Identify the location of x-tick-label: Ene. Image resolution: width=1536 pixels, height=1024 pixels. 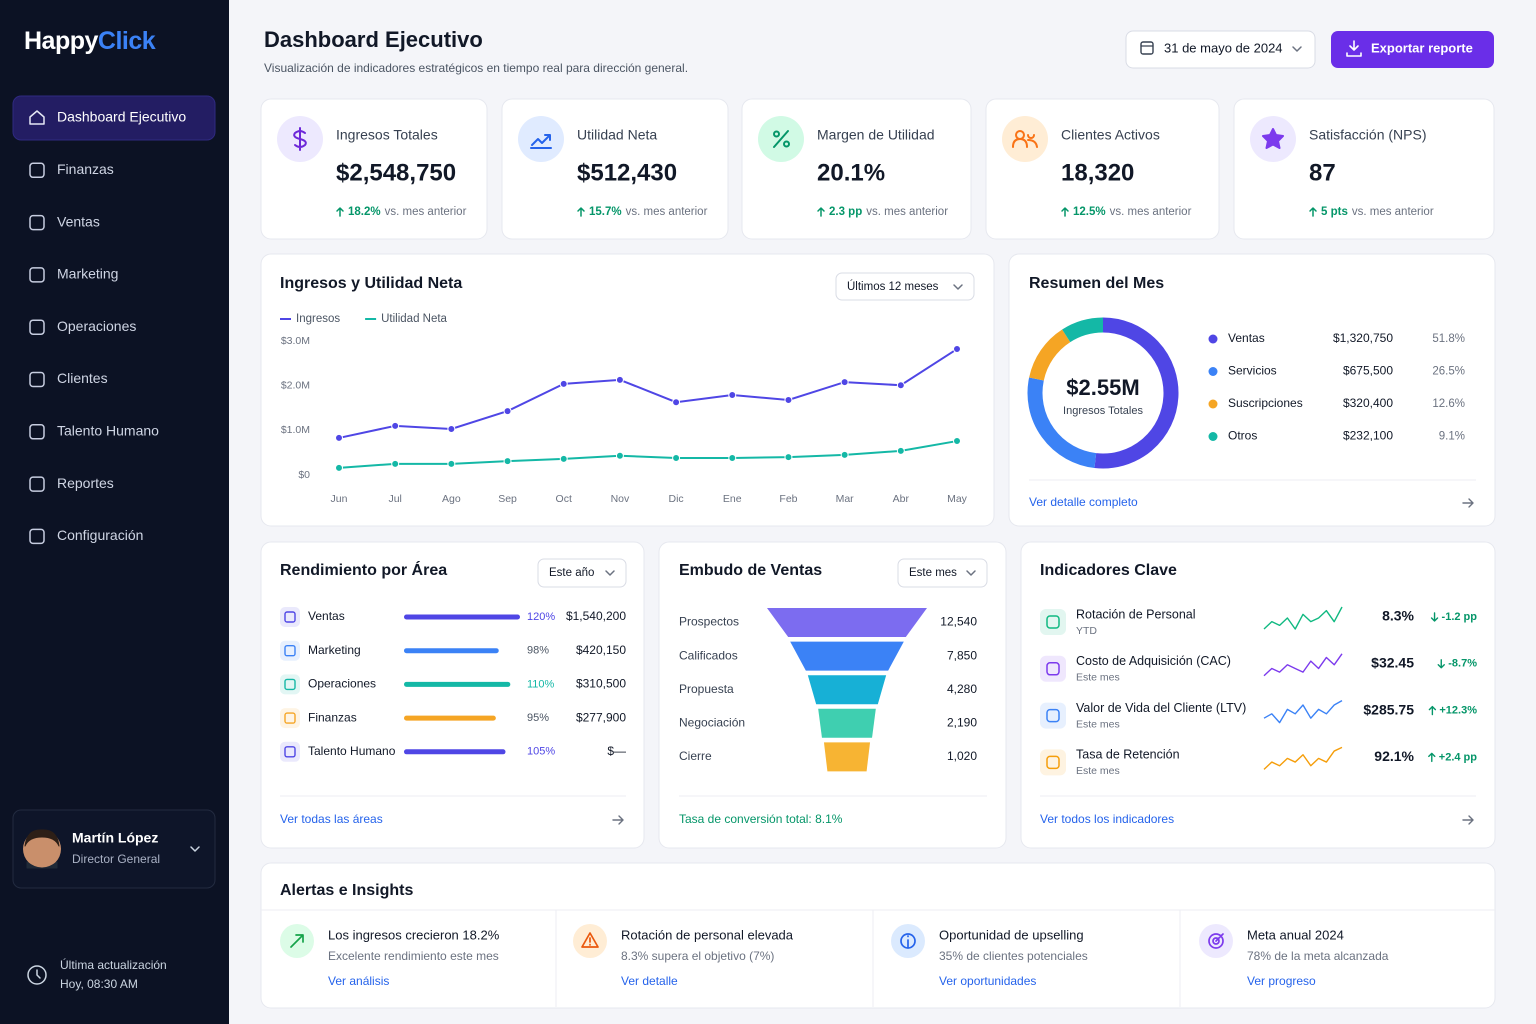
(732, 499).